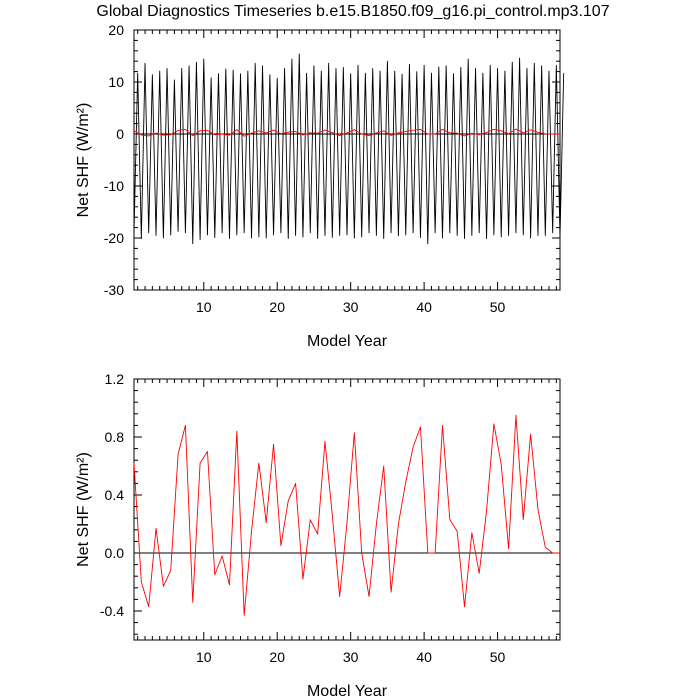 Image resolution: width=700 pixels, height=700 pixels. Describe the element at coordinates (115, 437) in the screenshot. I see `bottom-ytick-label-3: 0.8` at that location.